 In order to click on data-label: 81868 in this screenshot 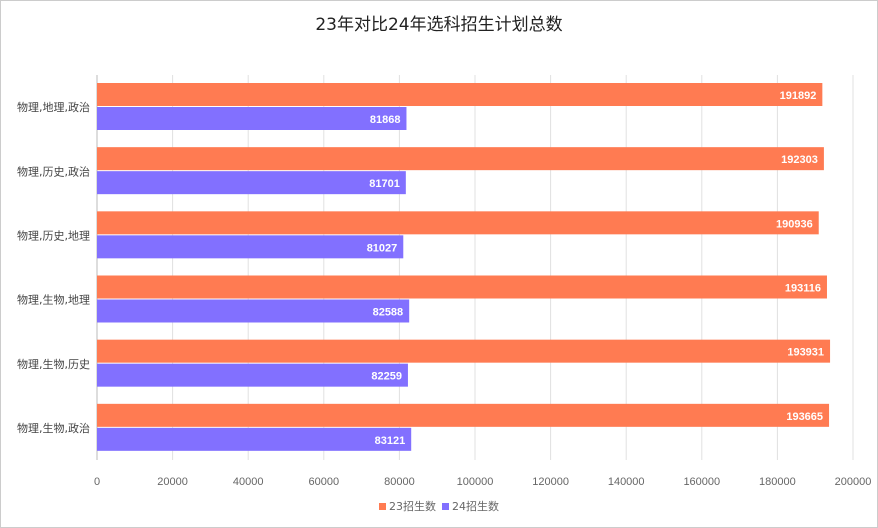, I will do `click(385, 120)`.